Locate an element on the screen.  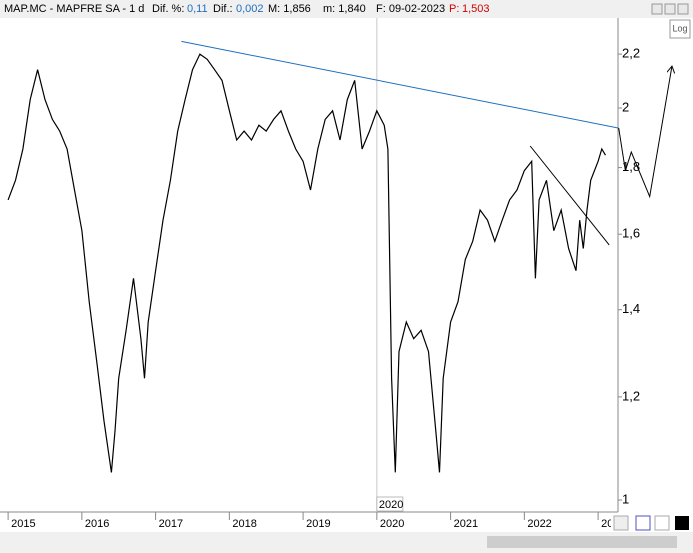
marker-label-box is located at coordinates (390, 504).